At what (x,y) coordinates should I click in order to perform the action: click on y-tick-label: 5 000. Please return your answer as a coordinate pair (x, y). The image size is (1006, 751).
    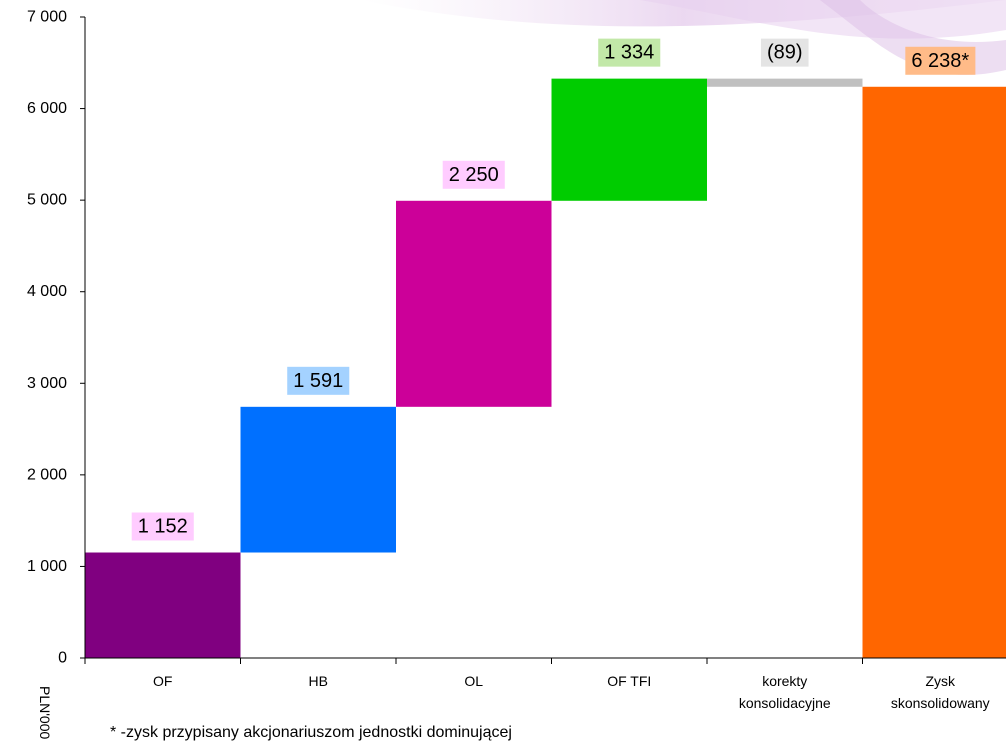
    Looking at the image, I should click on (47, 200).